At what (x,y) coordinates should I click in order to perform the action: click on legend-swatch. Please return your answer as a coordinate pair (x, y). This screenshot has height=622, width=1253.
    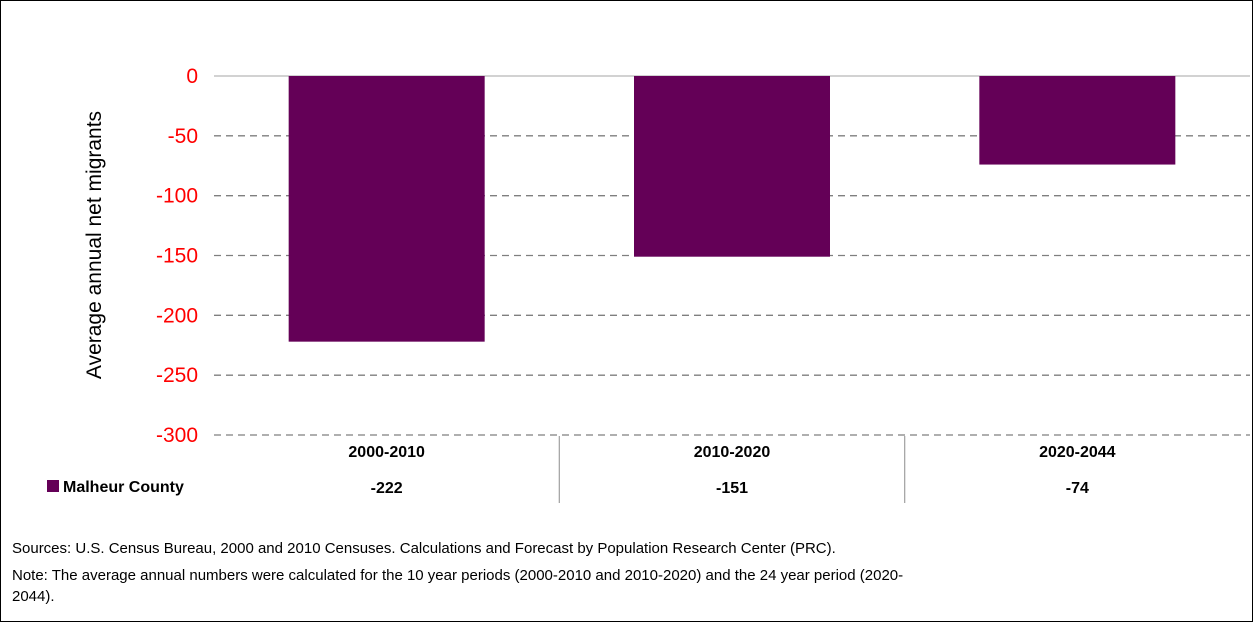
    Looking at the image, I should click on (53, 486).